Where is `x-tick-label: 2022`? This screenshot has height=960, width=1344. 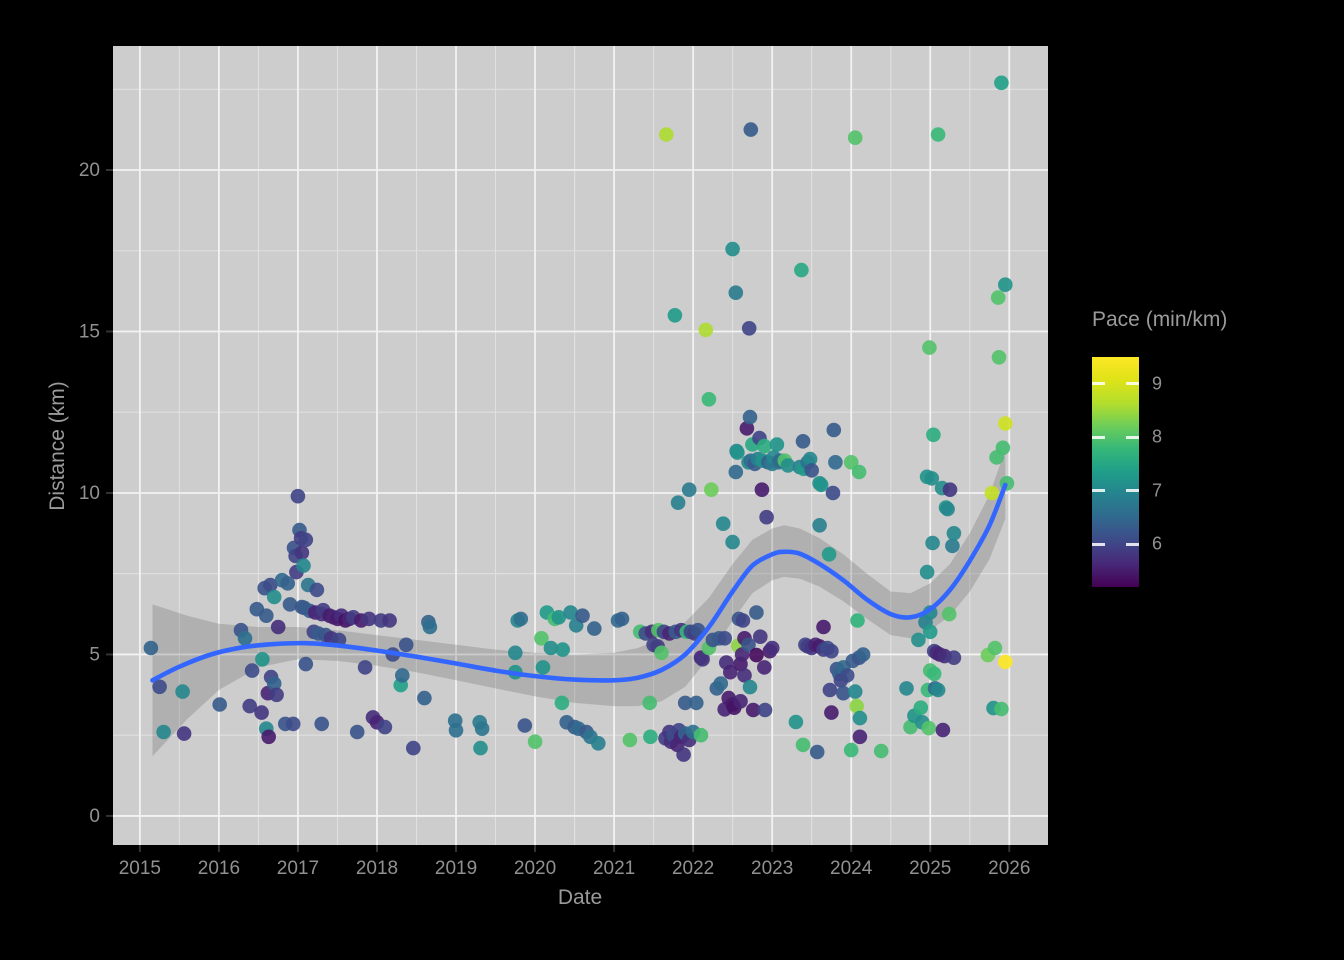 x-tick-label: 2022 is located at coordinates (693, 868).